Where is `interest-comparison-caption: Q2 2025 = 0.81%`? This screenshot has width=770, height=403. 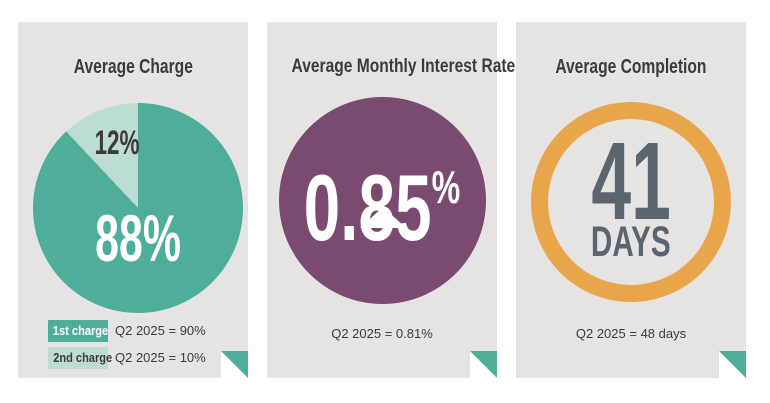 interest-comparison-caption: Q2 2025 = 0.81% is located at coordinates (382, 333).